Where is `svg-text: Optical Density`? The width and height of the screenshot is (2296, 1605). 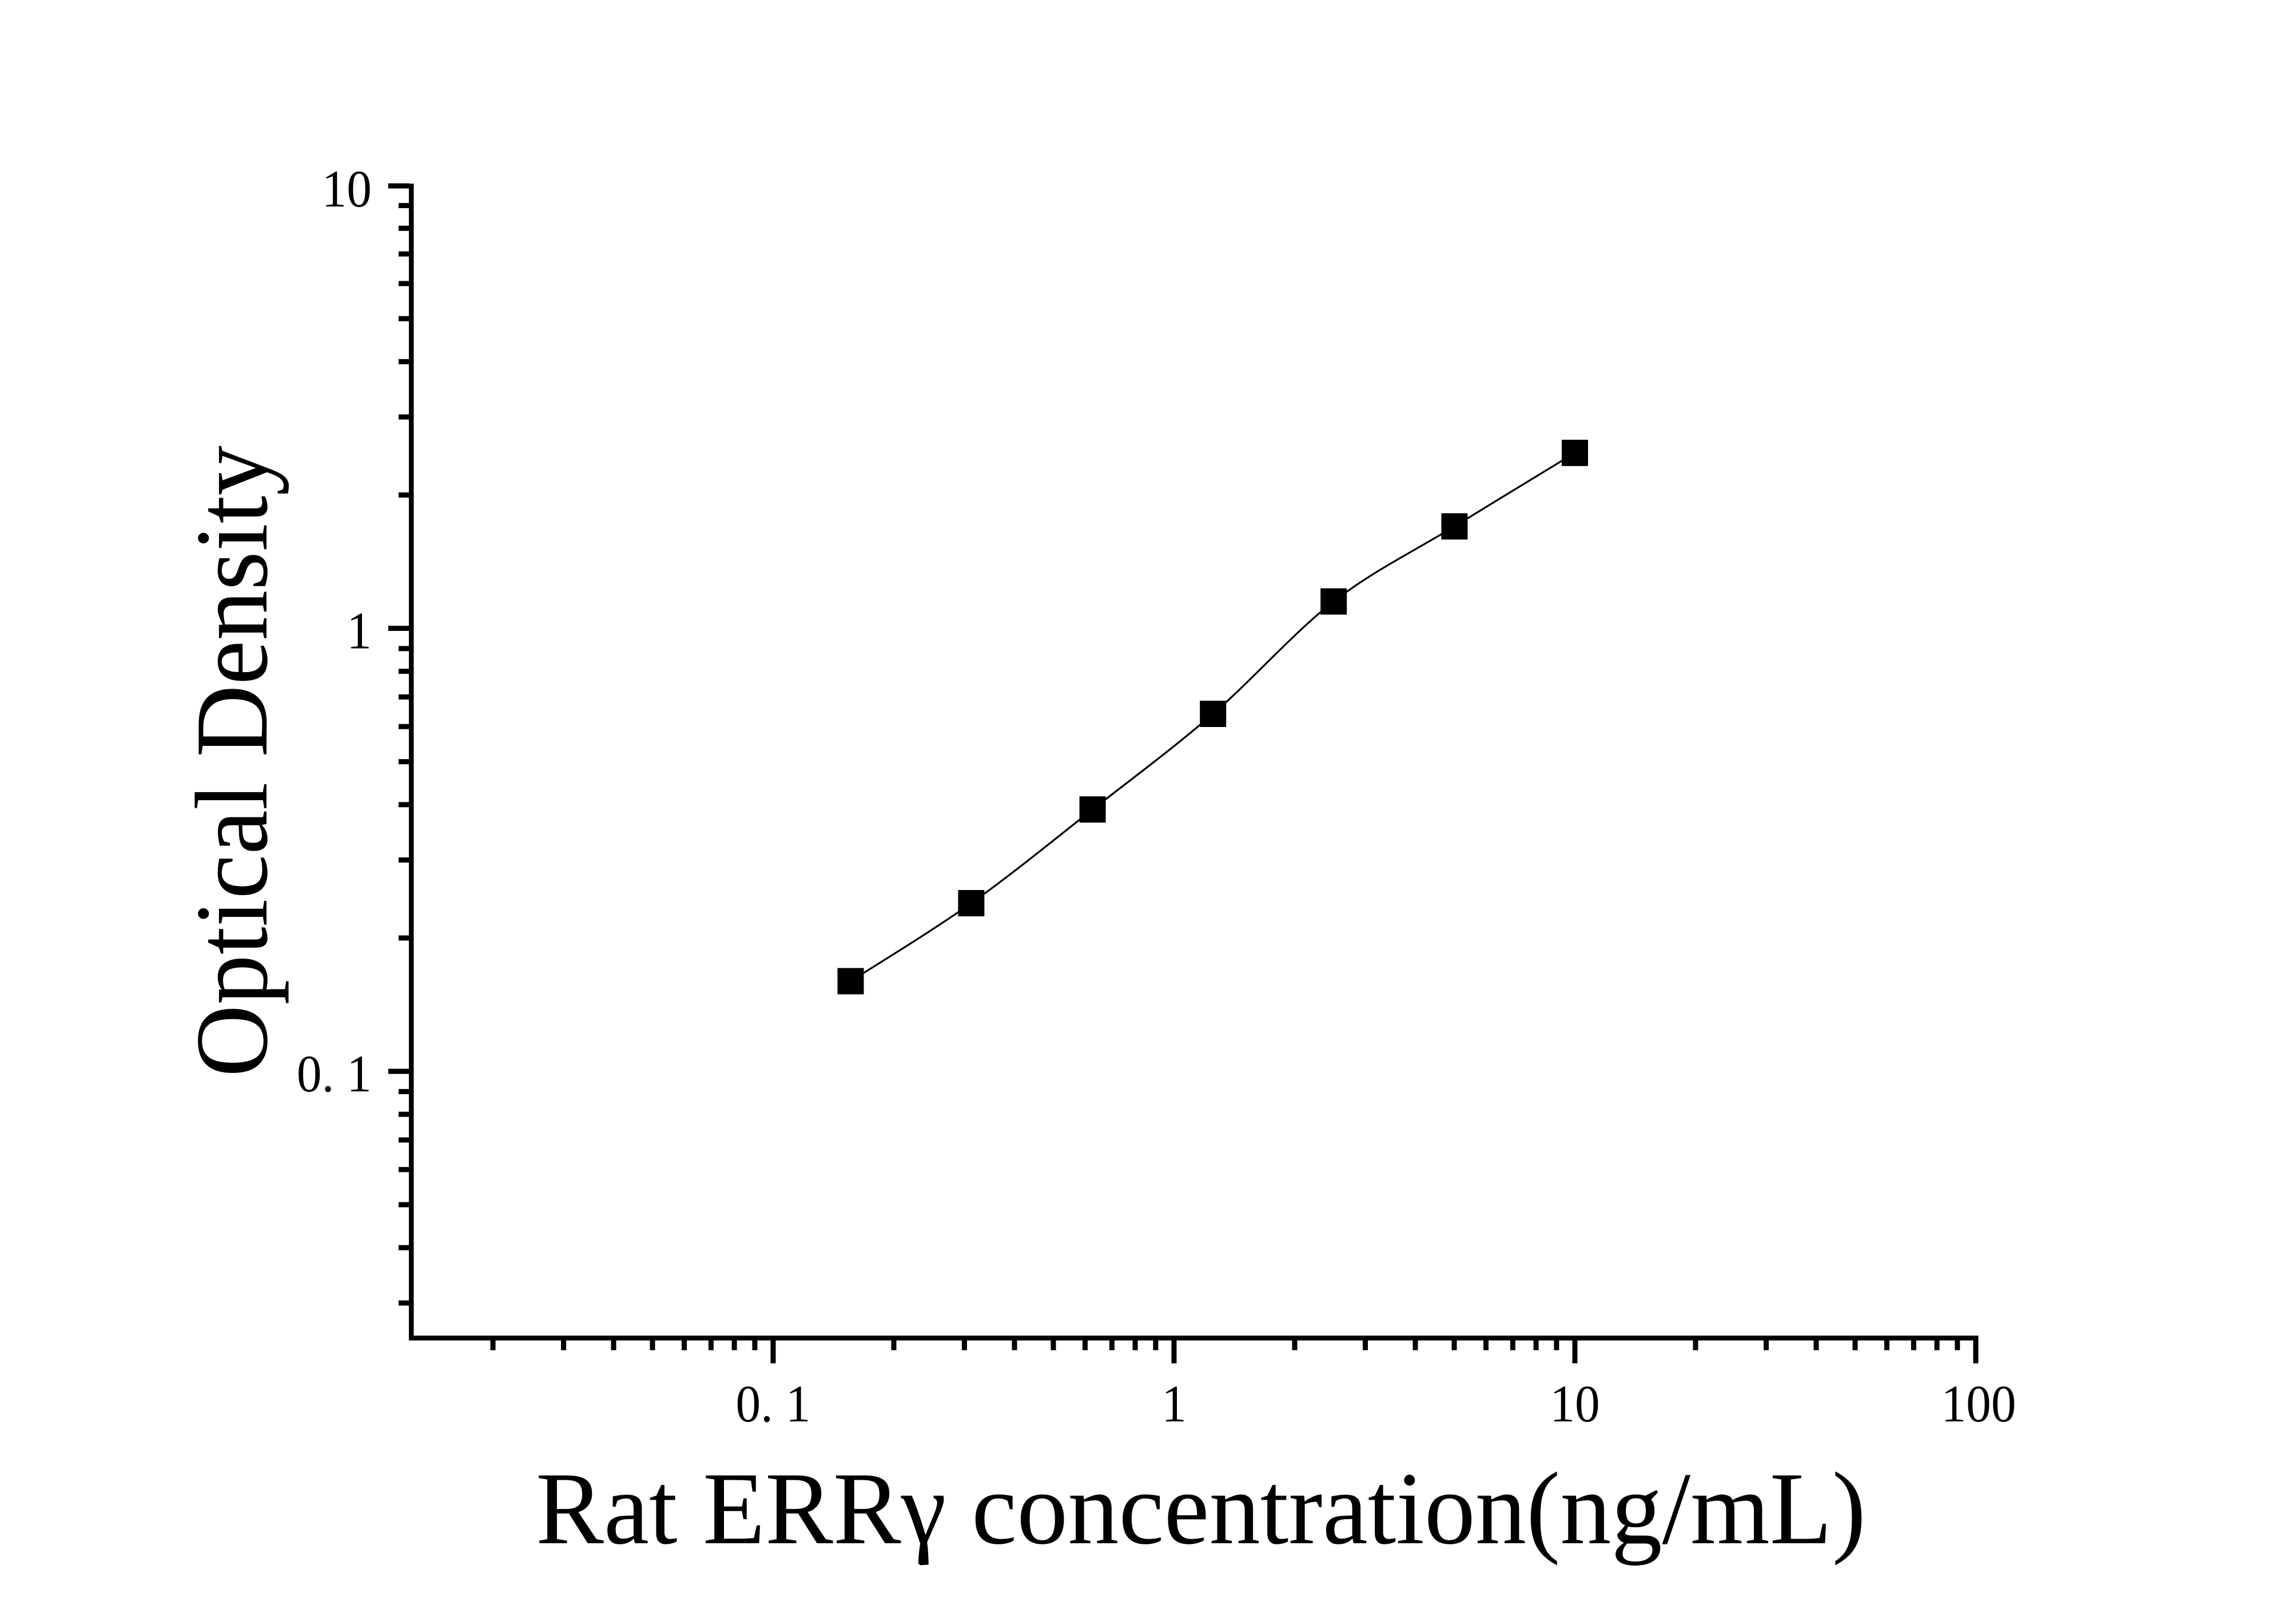 svg-text: Optical Density is located at coordinates (232, 761).